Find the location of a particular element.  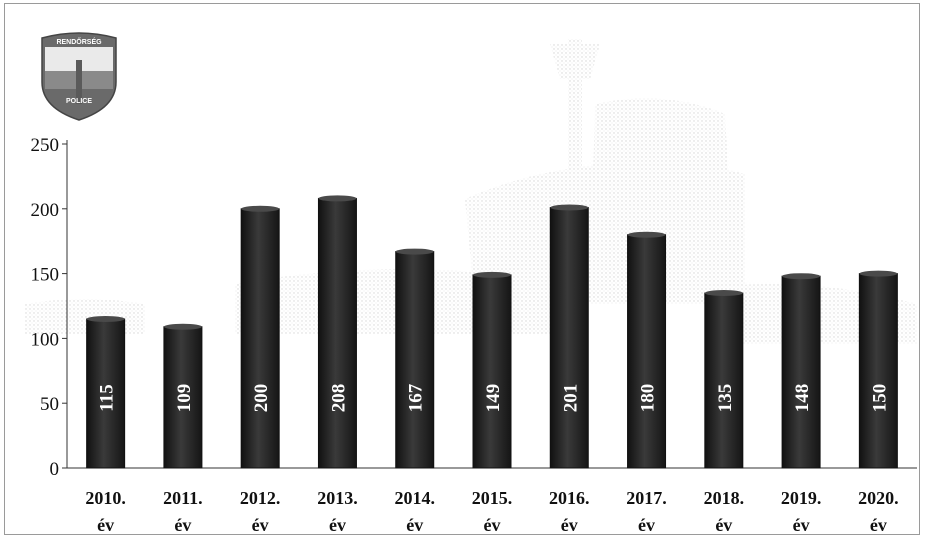

x-category-label: 2014. is located at coordinates (414, 498).